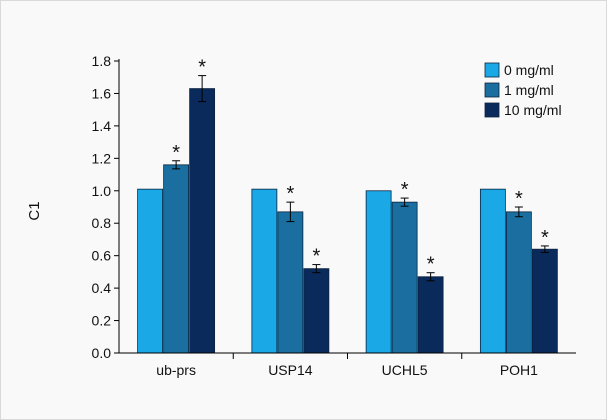 This screenshot has width=607, height=420. Describe the element at coordinates (102, 288) in the screenshot. I see `y-tick-label: 0.4` at that location.